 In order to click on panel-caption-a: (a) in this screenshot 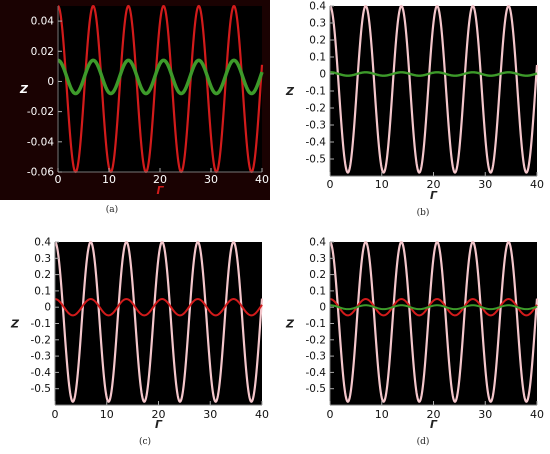, I will do `click(112, 210)`.